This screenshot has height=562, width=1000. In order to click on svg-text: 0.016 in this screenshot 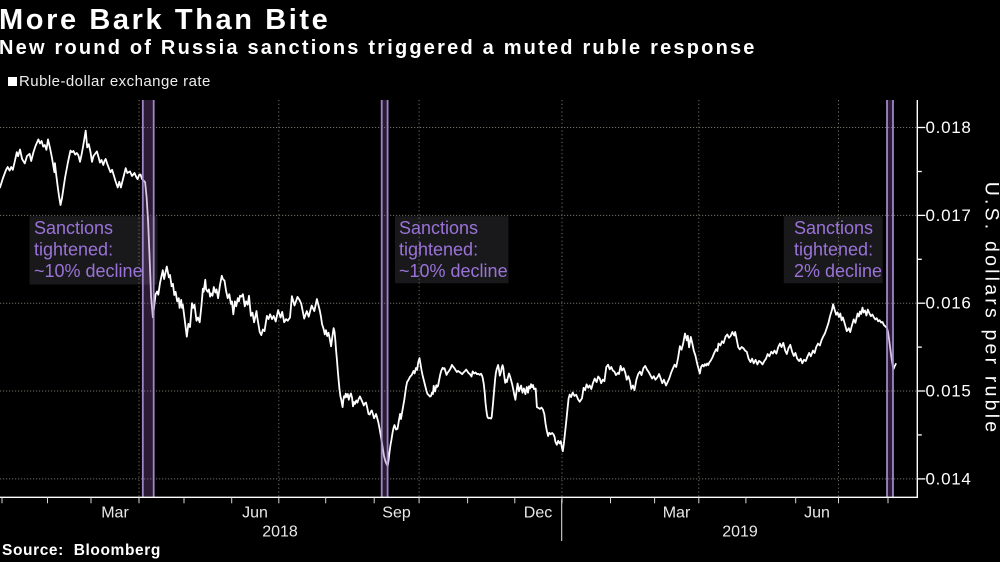, I will do `click(949, 303)`.